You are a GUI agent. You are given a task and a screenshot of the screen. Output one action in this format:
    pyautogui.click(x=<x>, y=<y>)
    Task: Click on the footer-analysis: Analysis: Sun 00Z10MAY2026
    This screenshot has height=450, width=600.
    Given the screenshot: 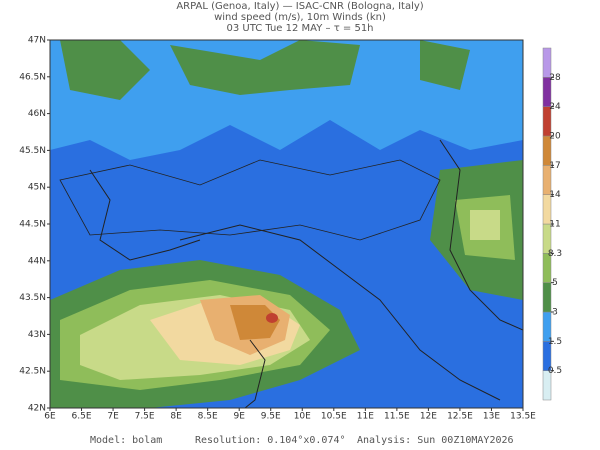 What is the action you would take?
    pyautogui.click(x=435, y=440)
    